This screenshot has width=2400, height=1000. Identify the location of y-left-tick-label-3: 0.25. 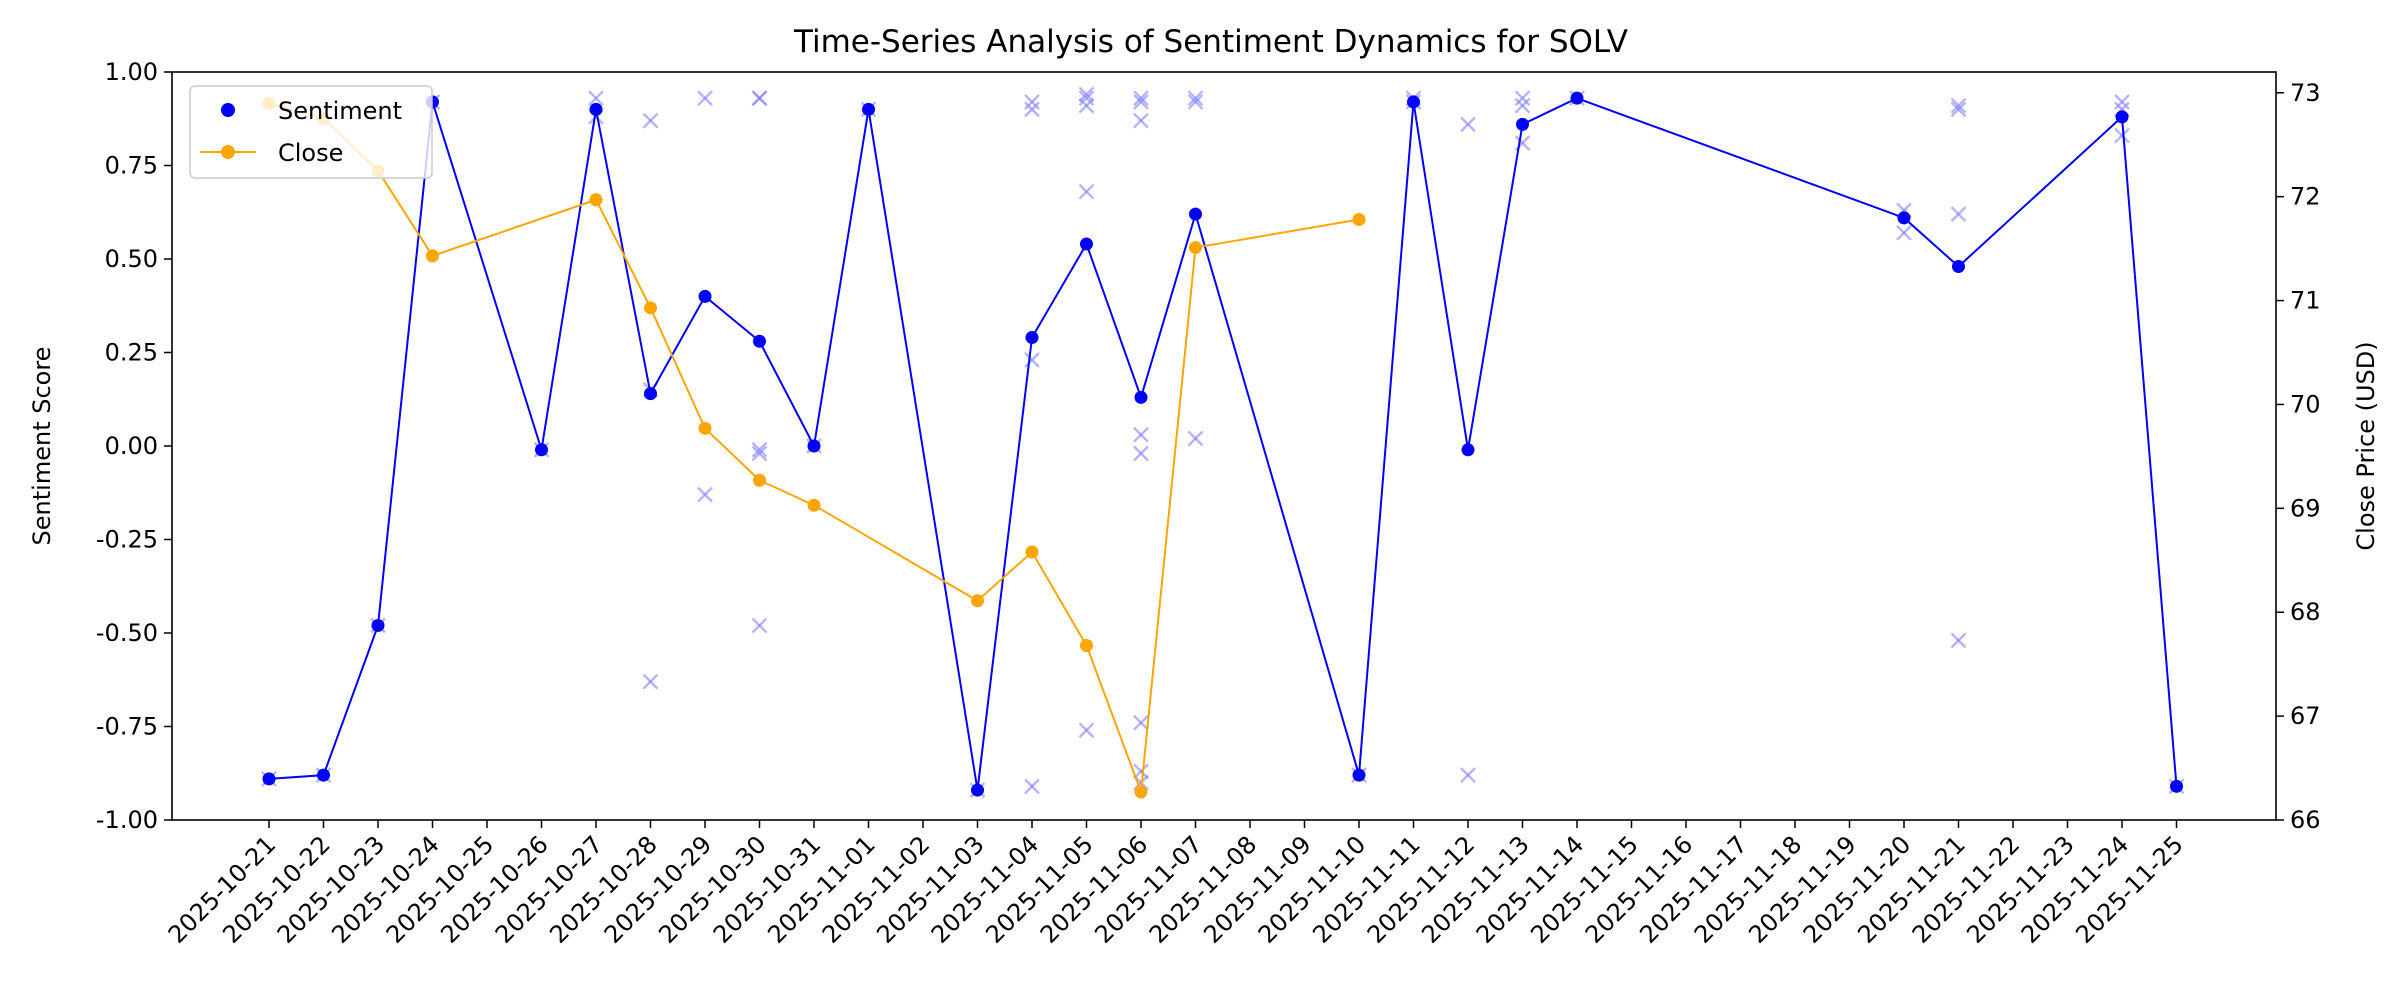
(131, 353).